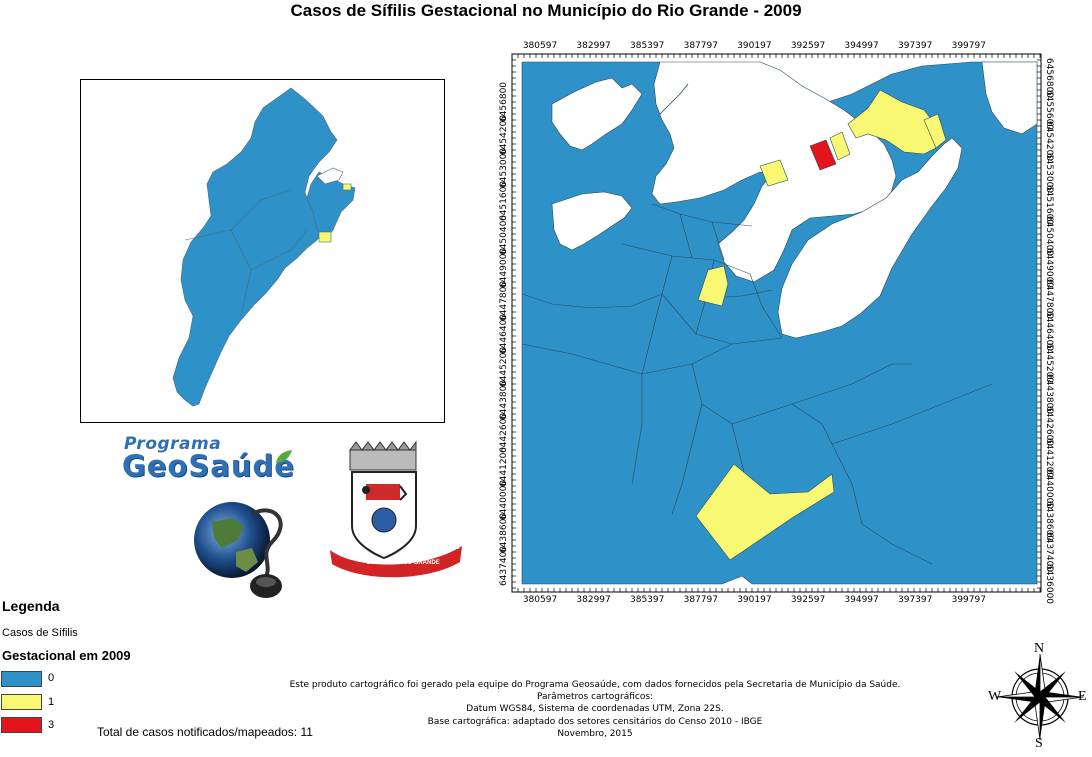  What do you see at coordinates (284, 459) in the screenshot?
I see `leaf-icon` at bounding box center [284, 459].